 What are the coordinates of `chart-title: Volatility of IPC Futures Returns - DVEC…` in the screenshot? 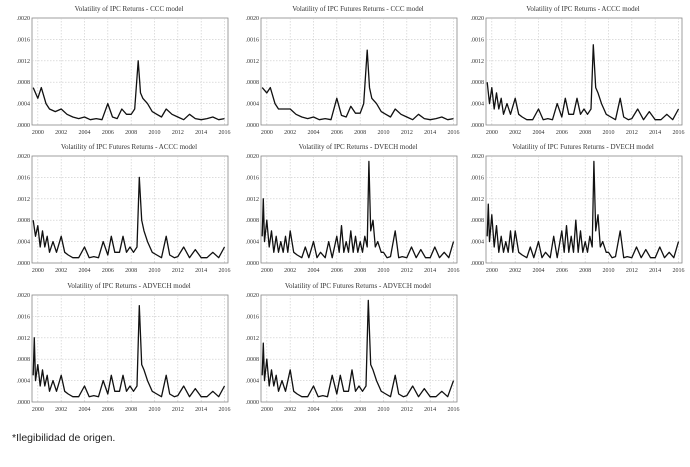 It's located at (583, 147).